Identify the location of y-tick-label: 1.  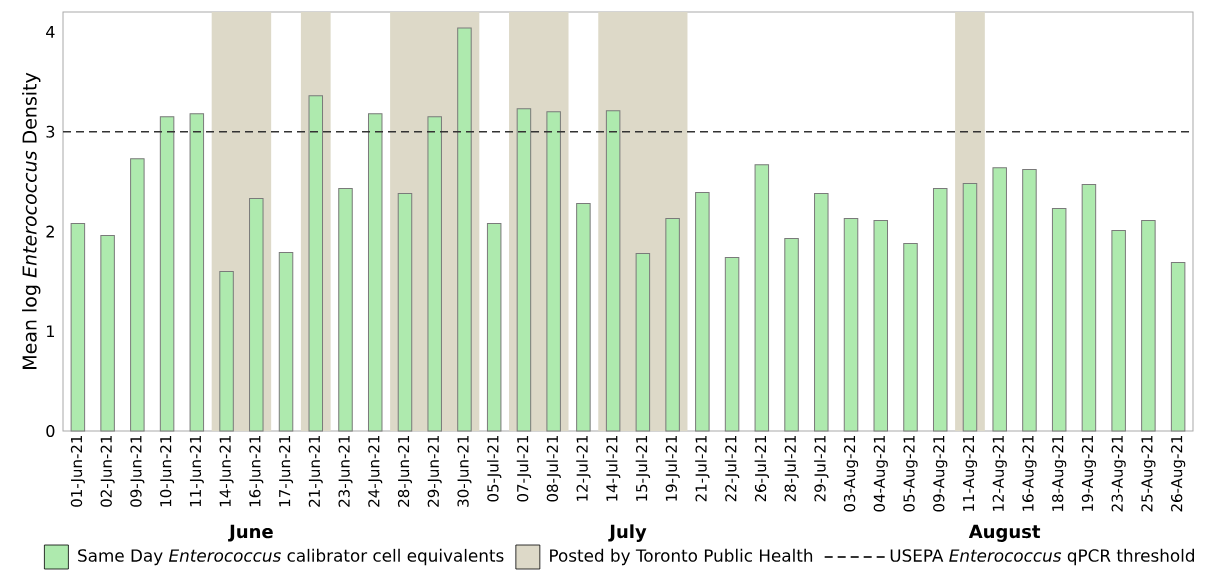
(50, 331).